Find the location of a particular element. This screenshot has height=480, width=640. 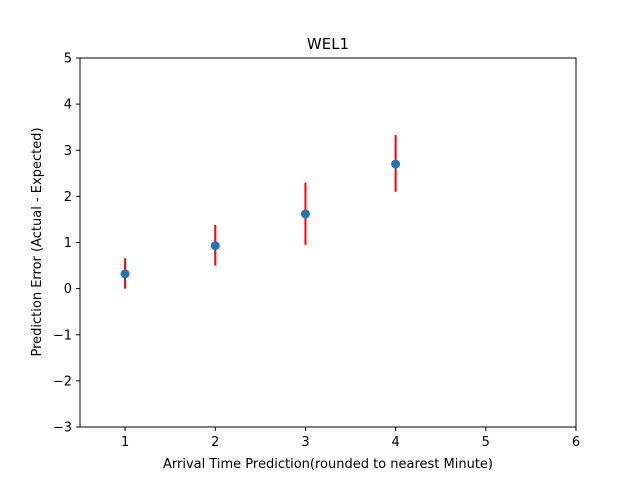

x-tick-label: 3 is located at coordinates (305, 442).